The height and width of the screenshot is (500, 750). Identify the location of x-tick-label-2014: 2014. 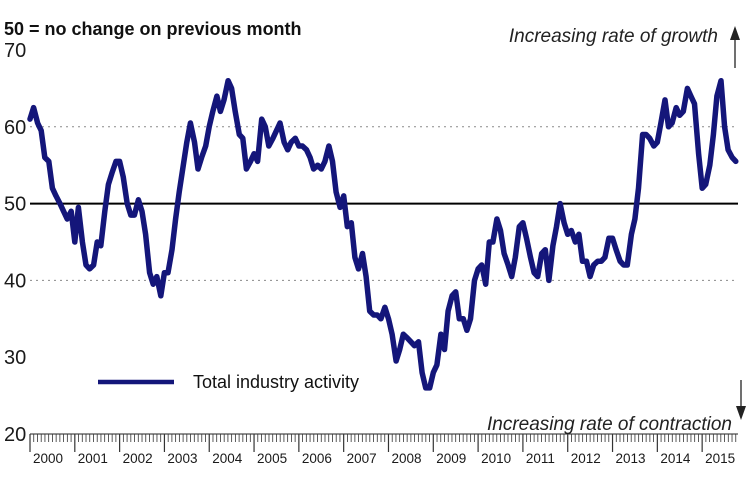
(675, 458).